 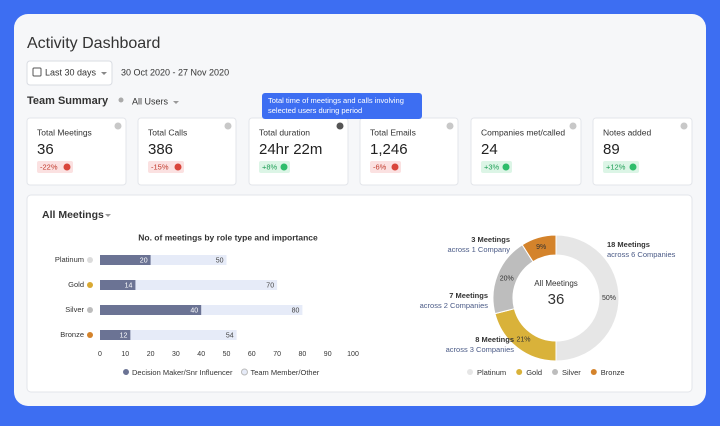 What do you see at coordinates (129, 285) in the screenshot?
I see `bar-label: 14` at bounding box center [129, 285].